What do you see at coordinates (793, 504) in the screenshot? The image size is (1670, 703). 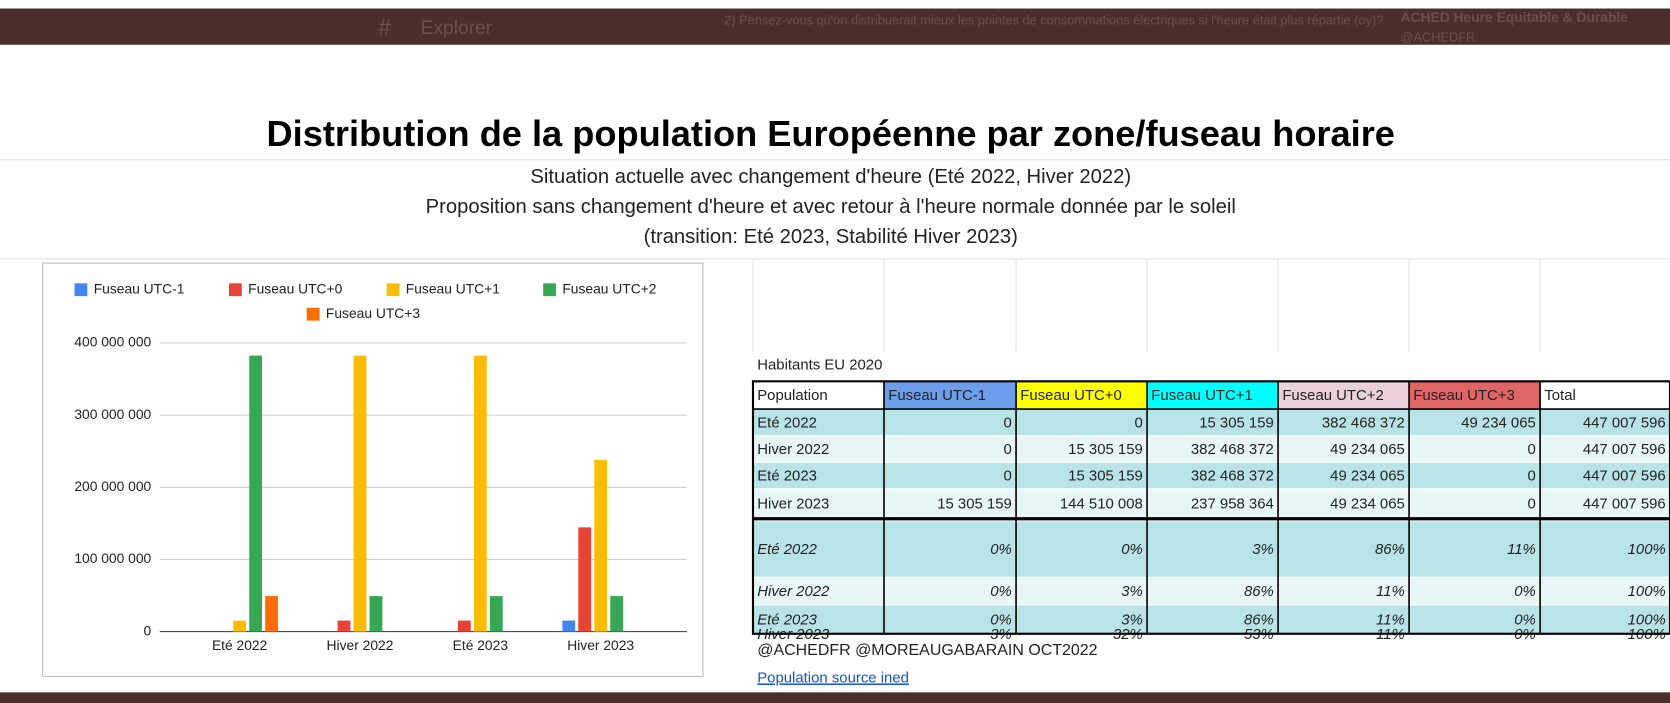 I see `cell-text: Hiver 2023` at bounding box center [793, 504].